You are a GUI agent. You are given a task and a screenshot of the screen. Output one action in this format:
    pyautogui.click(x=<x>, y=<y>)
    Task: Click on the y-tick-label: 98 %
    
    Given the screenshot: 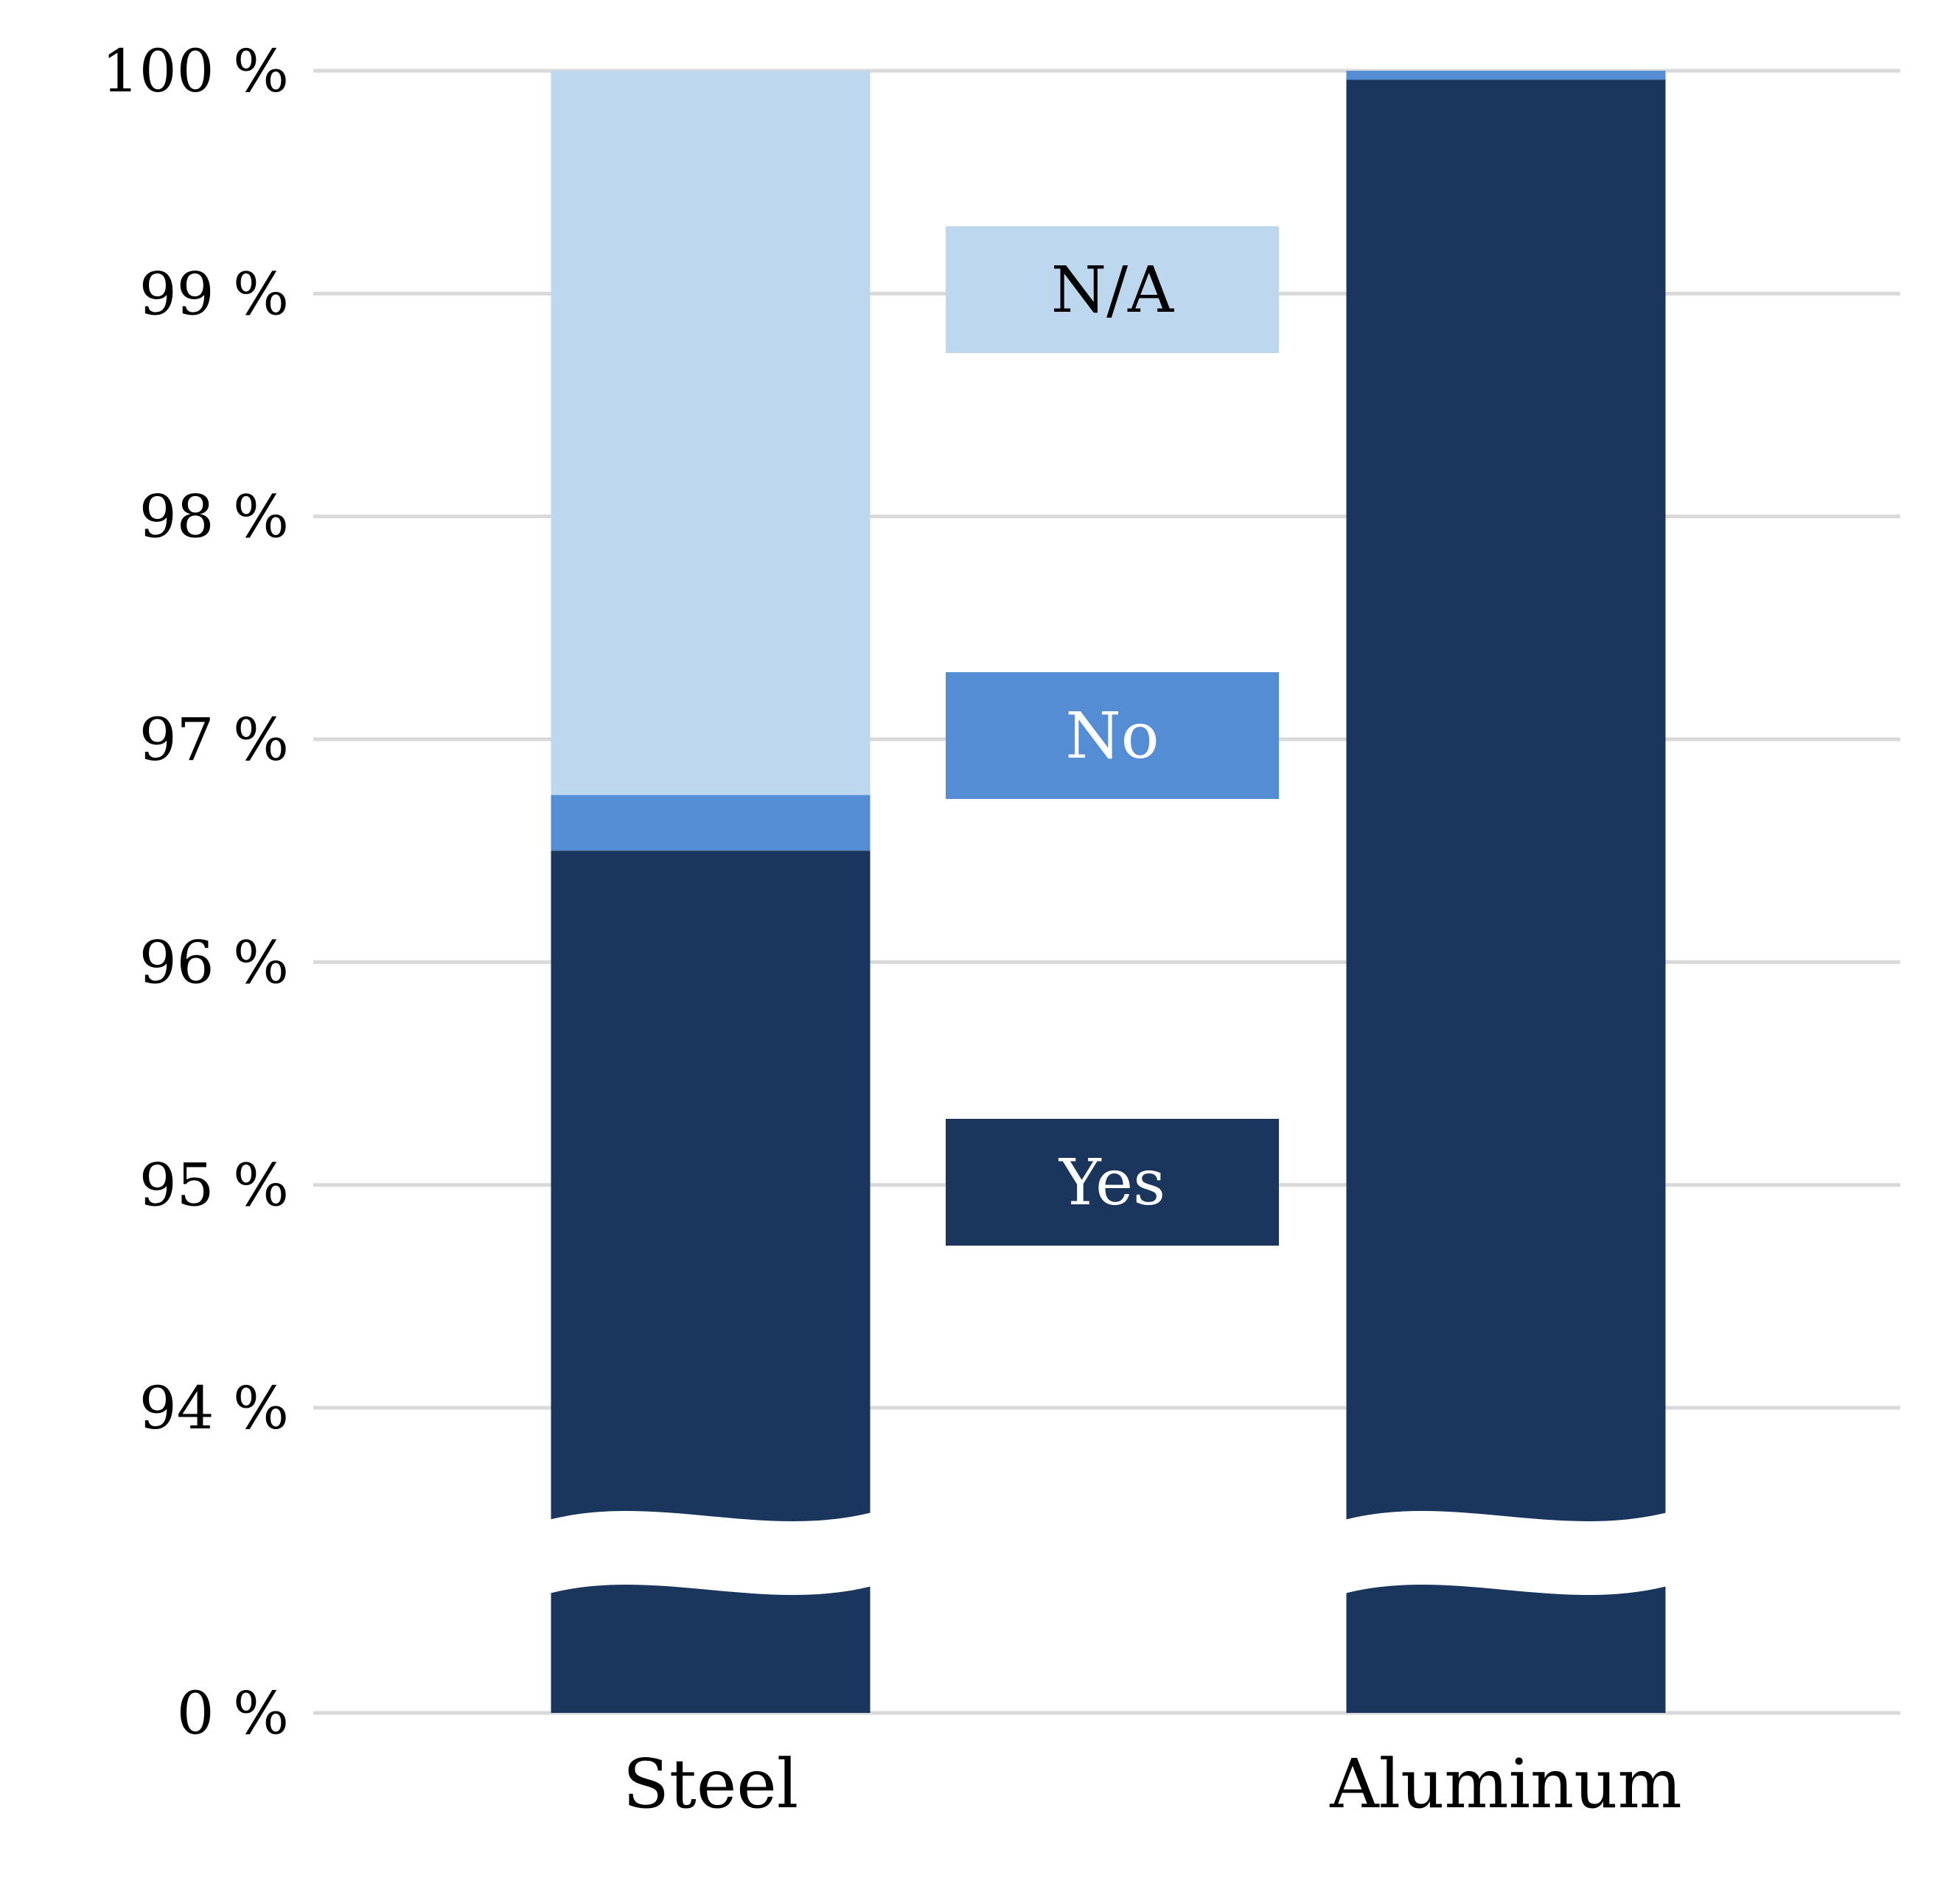 What is the action you would take?
    pyautogui.click(x=214, y=517)
    